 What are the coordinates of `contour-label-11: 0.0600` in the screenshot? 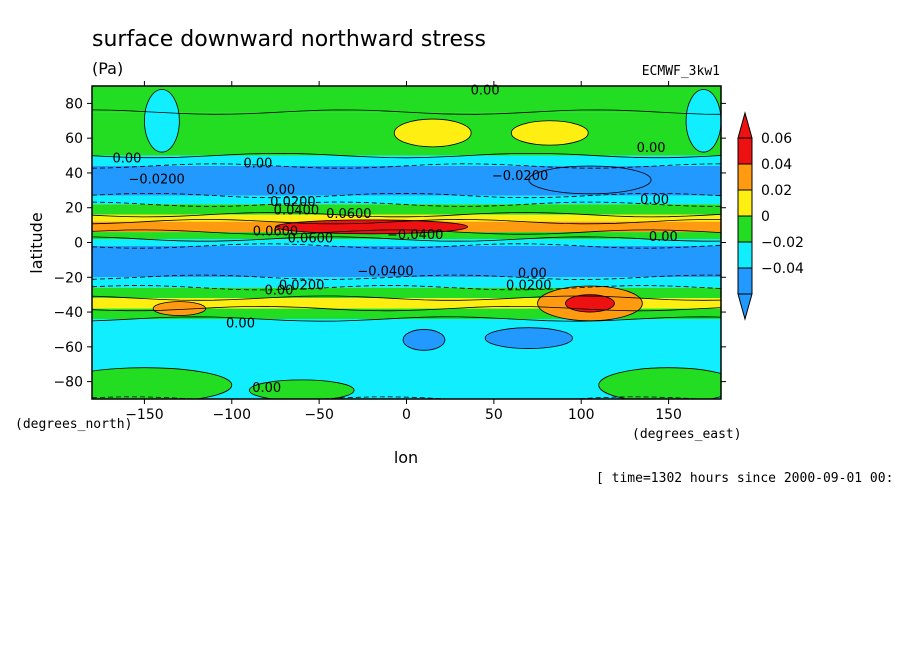 It's located at (276, 232).